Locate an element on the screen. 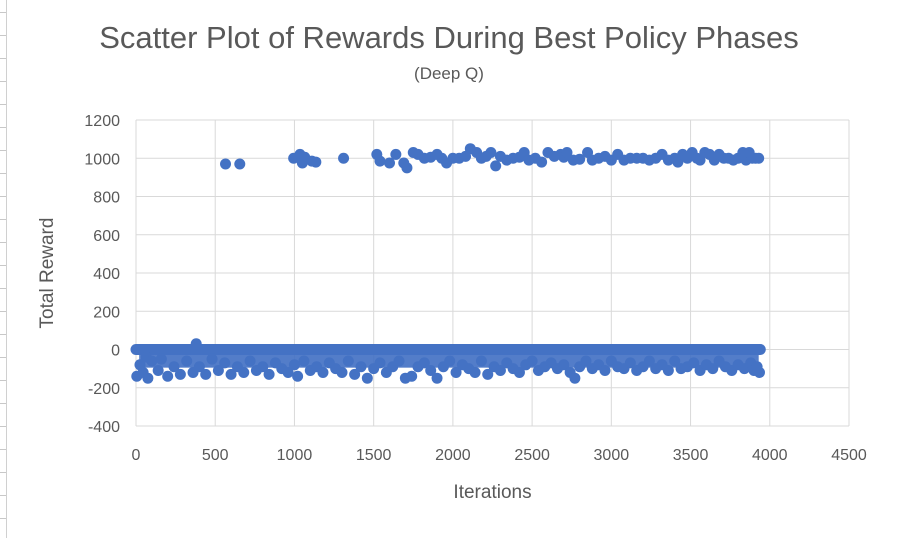 This screenshot has width=898, height=538. y-tick-label: 400 is located at coordinates (106, 274).